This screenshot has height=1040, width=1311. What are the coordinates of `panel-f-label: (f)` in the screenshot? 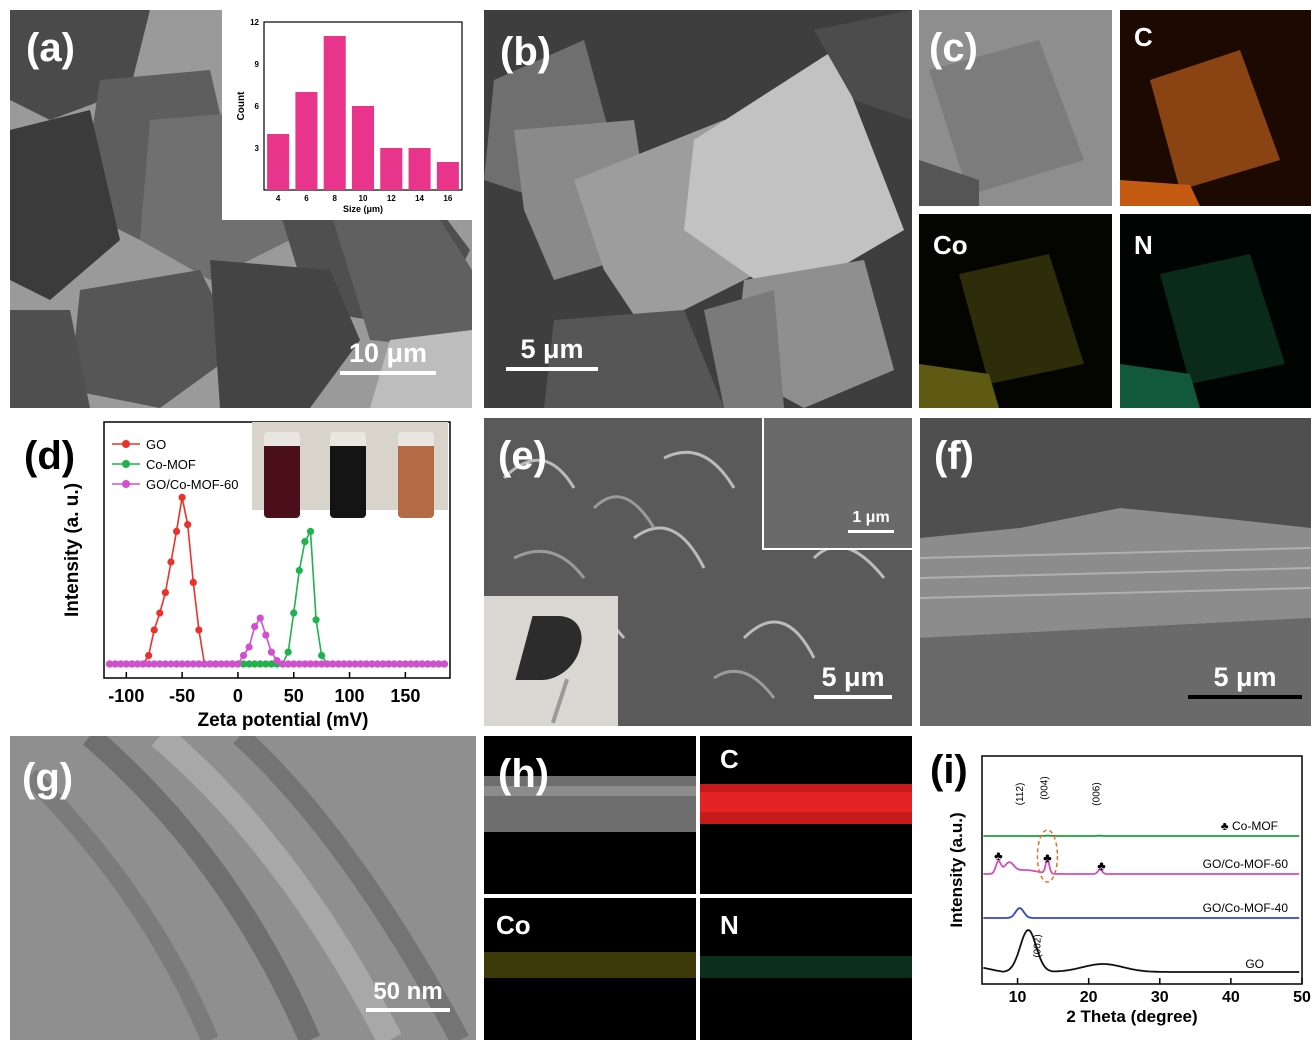 It's located at (954, 456).